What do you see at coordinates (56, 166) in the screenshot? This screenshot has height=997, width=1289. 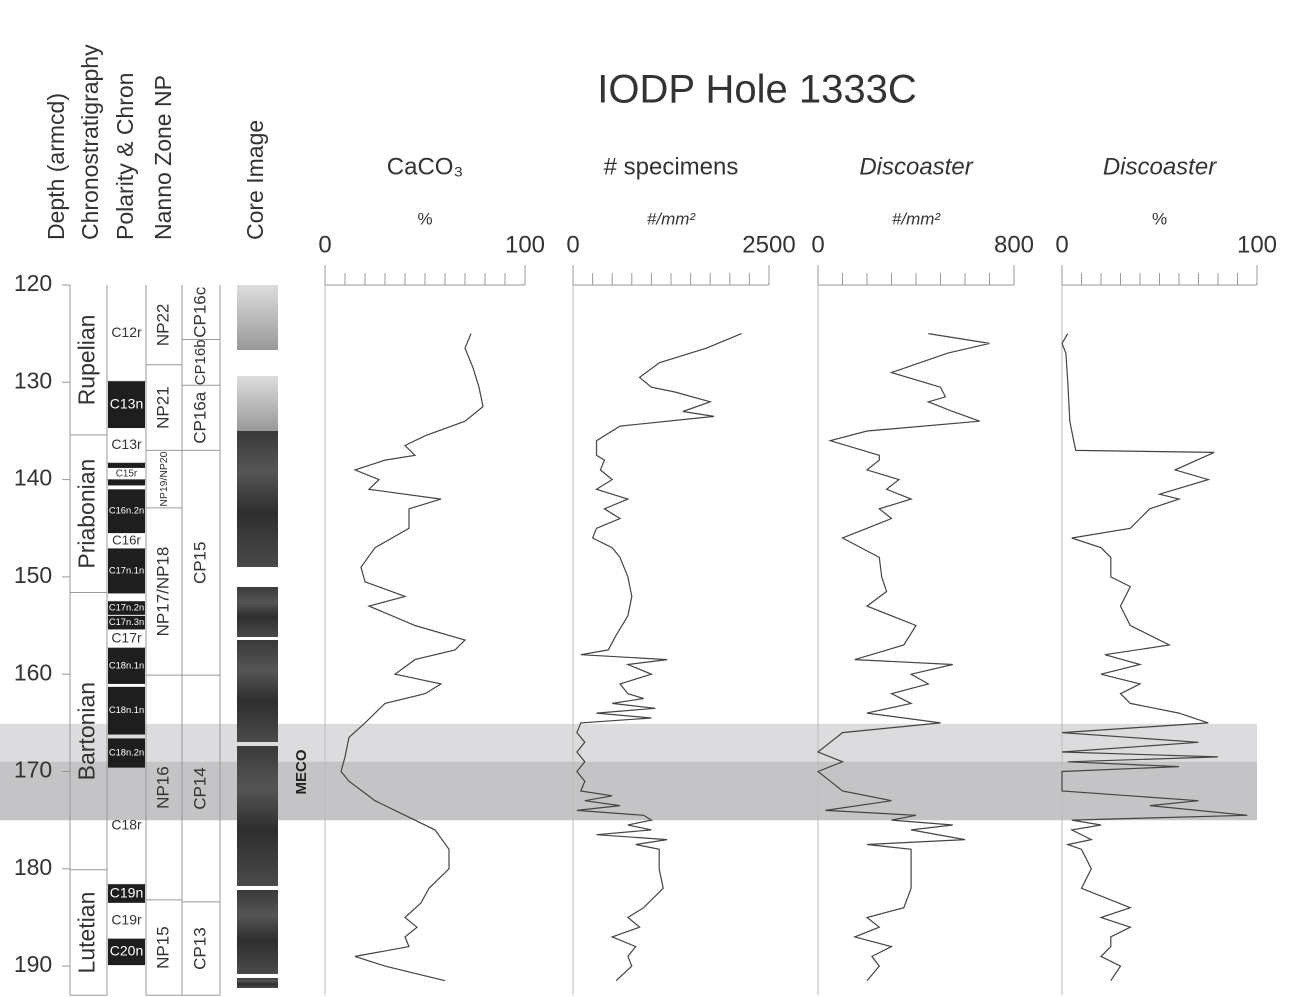 I see `column-header: Depth (armcd)` at bounding box center [56, 166].